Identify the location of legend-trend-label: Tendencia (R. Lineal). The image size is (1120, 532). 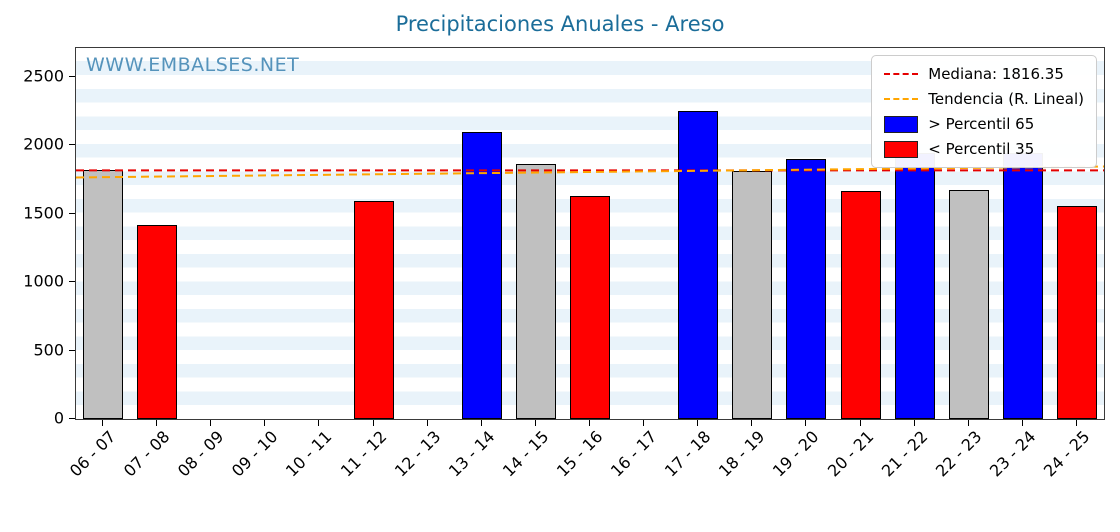
(1006, 99).